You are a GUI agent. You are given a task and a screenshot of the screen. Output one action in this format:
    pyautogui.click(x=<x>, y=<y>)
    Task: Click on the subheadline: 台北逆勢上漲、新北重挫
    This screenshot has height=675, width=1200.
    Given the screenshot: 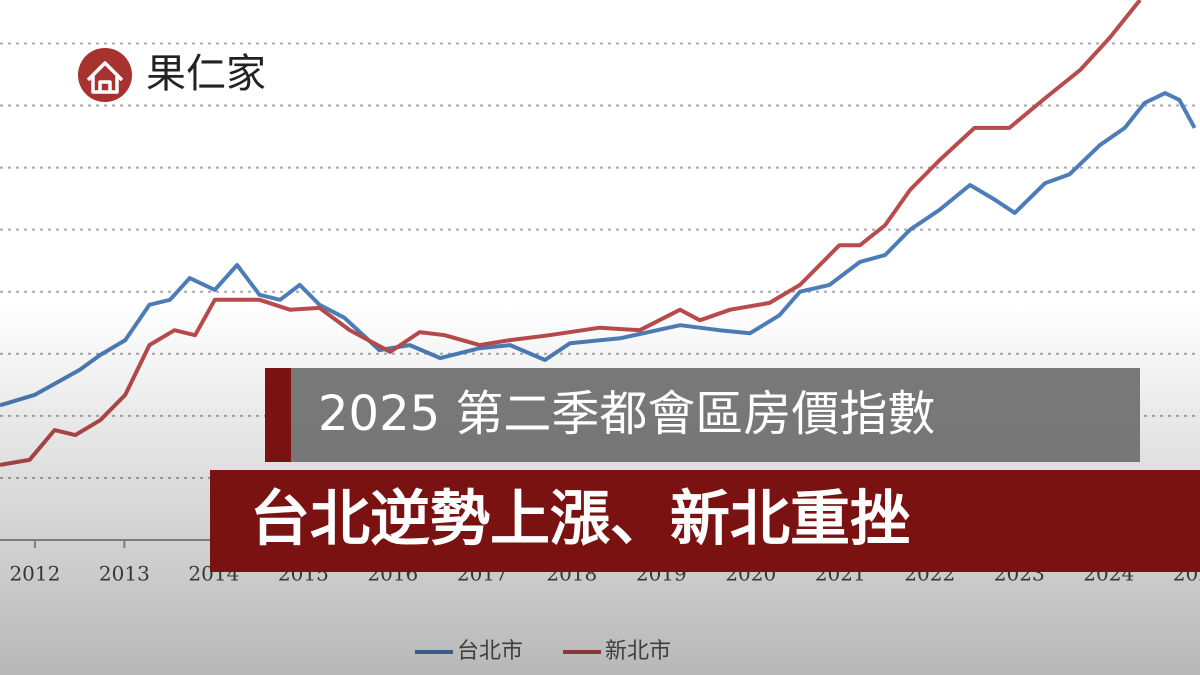 What is the action you would take?
    pyautogui.click(x=580, y=520)
    